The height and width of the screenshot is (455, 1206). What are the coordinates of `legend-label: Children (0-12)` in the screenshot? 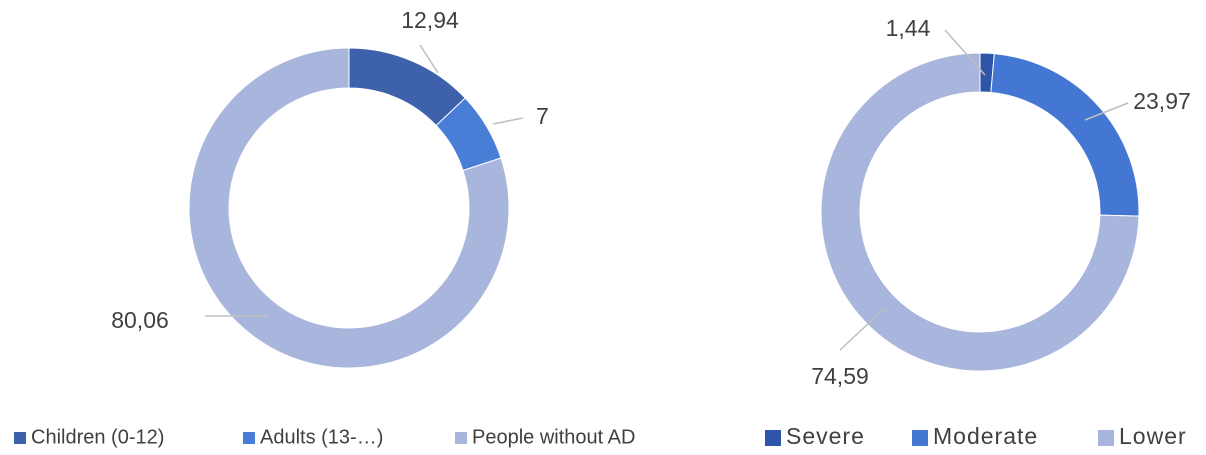 It's located at (97, 437).